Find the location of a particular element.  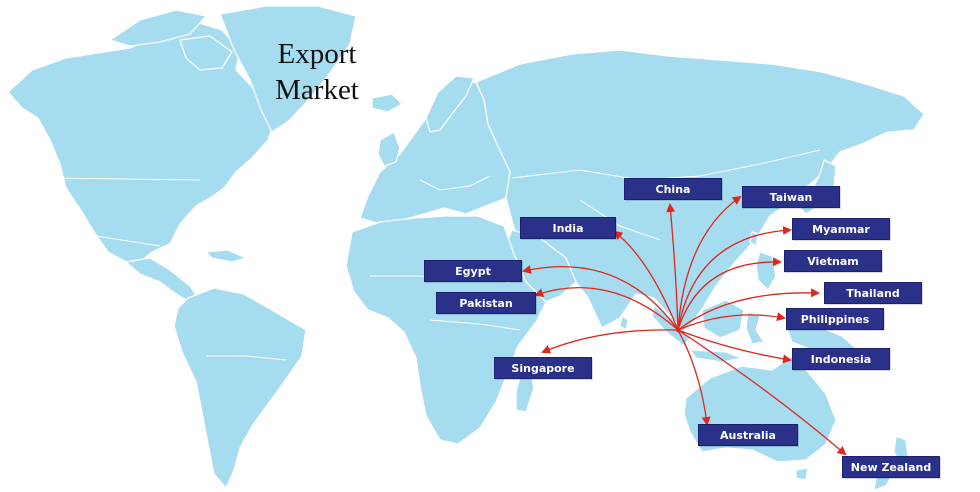

country-label-philippines: Philippines is located at coordinates (835, 319).